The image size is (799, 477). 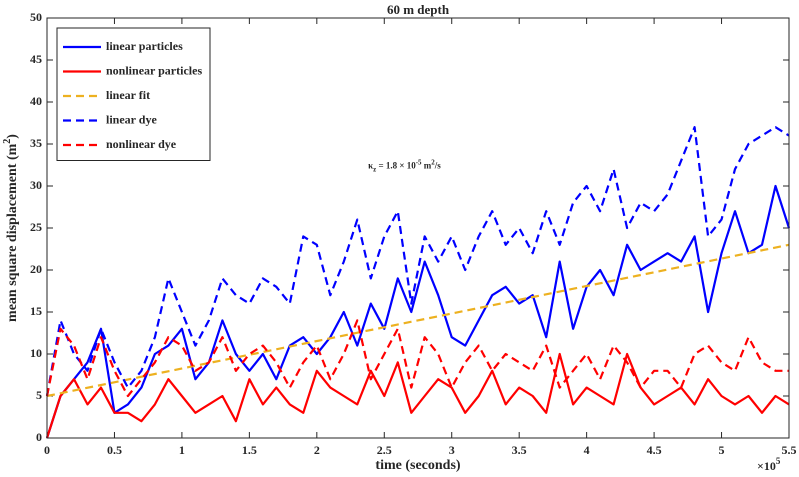 I want to click on legend-label: linear fit, so click(x=128, y=95).